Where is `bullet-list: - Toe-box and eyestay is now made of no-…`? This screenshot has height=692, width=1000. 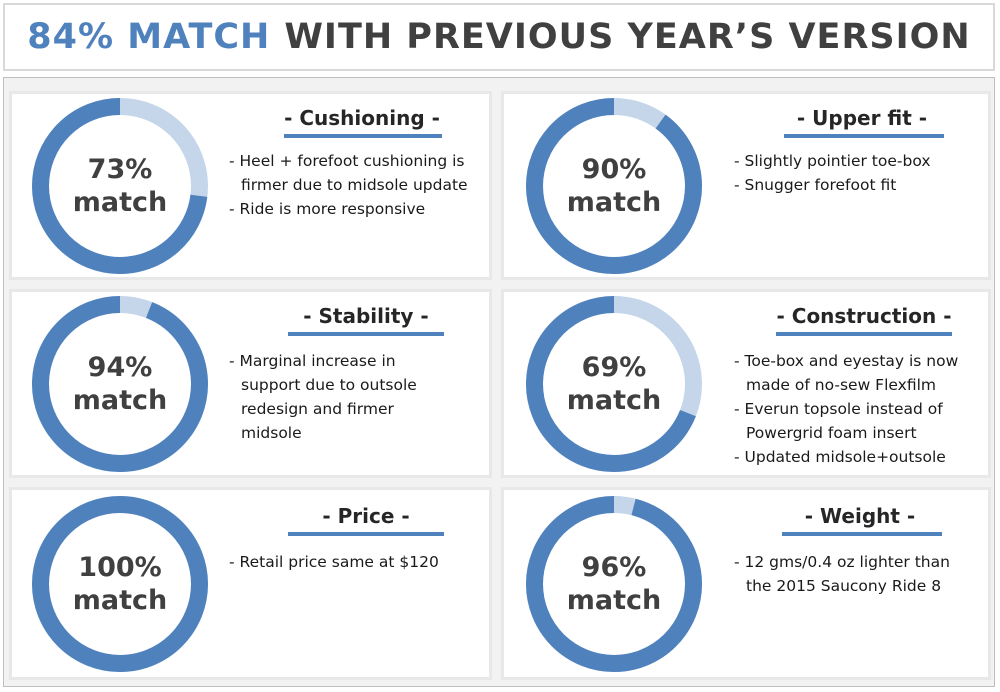
bullet-list: - Toe-box and eyestay is now made of no-… is located at coordinates (856, 409).